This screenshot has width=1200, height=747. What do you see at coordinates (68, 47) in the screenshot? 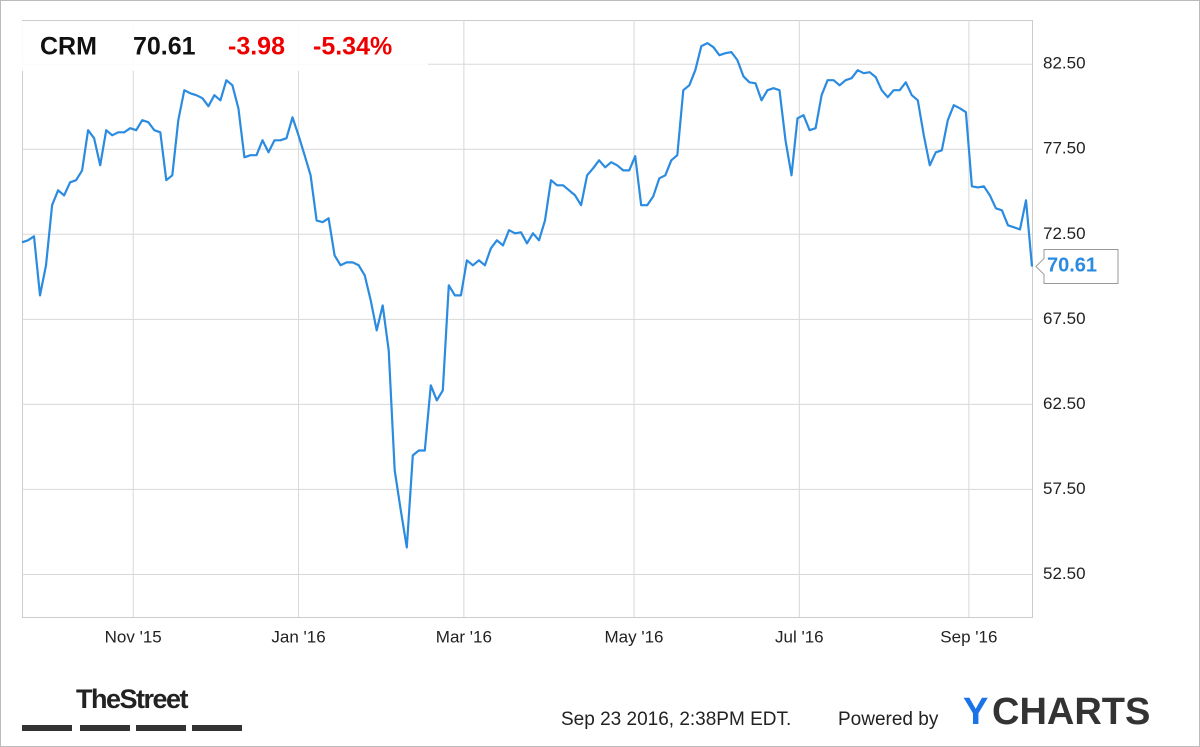
I see `ticker: CRM` at bounding box center [68, 47].